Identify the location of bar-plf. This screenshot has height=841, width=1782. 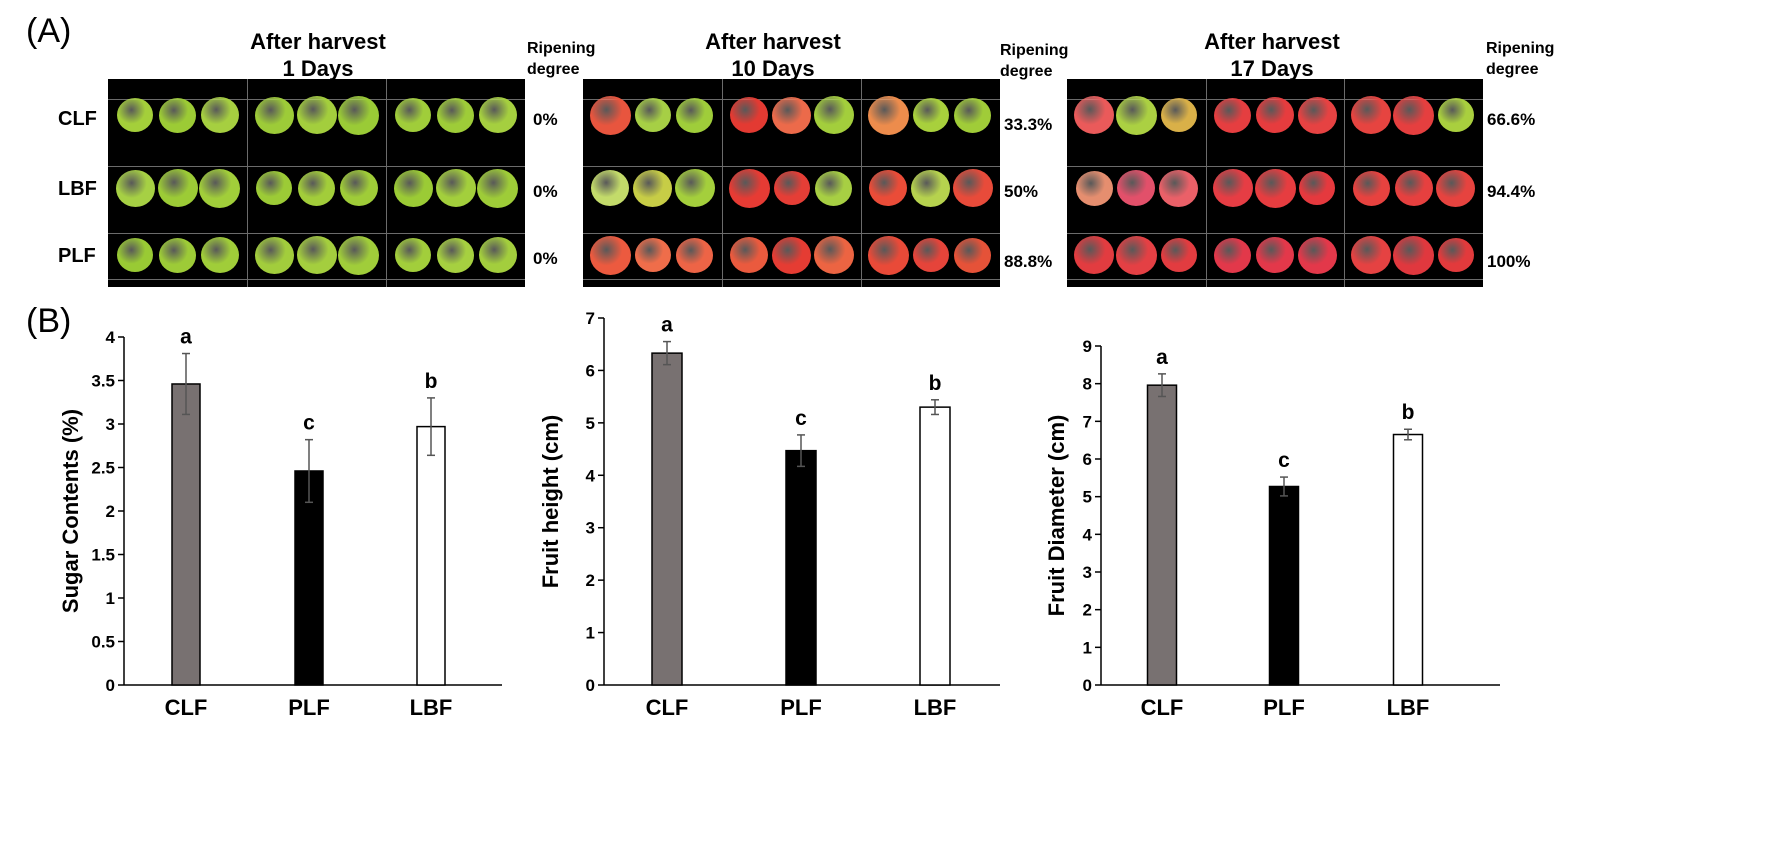
(309, 578).